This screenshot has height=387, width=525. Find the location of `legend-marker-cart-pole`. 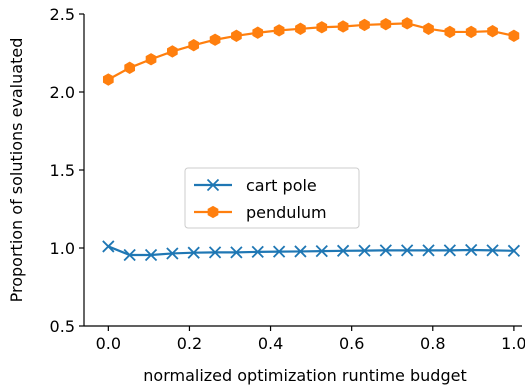

legend-marker-cart-pole is located at coordinates (213, 185).